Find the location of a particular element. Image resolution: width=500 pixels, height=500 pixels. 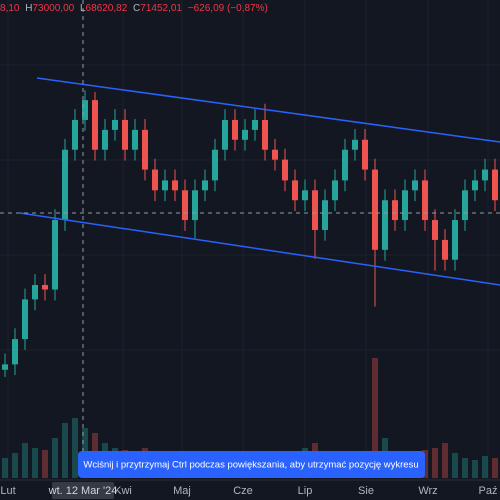

open-value: 8,10 is located at coordinates (10, 8).